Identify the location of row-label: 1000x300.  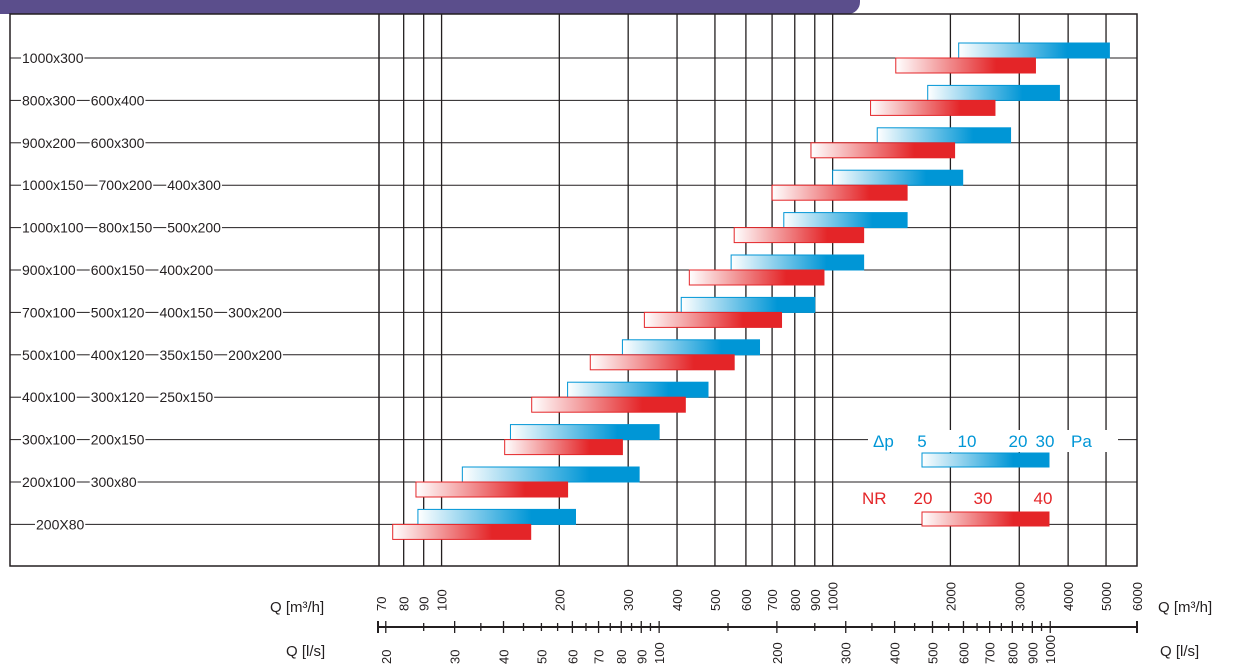
(53, 58).